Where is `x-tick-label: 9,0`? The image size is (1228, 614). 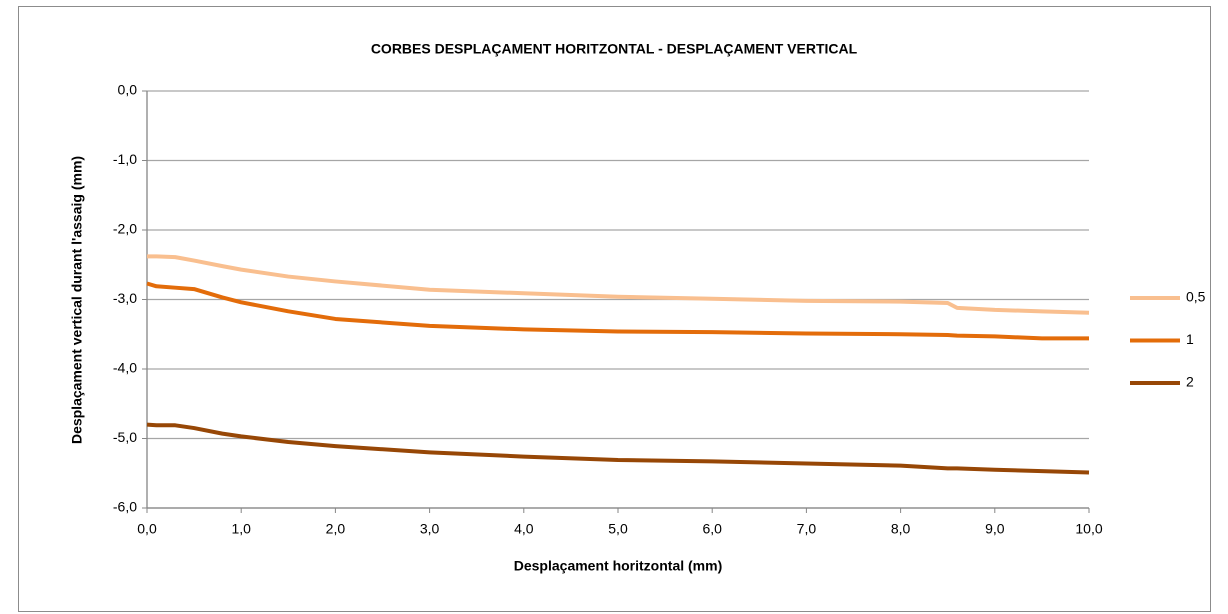
x-tick-label: 9,0 is located at coordinates (995, 529).